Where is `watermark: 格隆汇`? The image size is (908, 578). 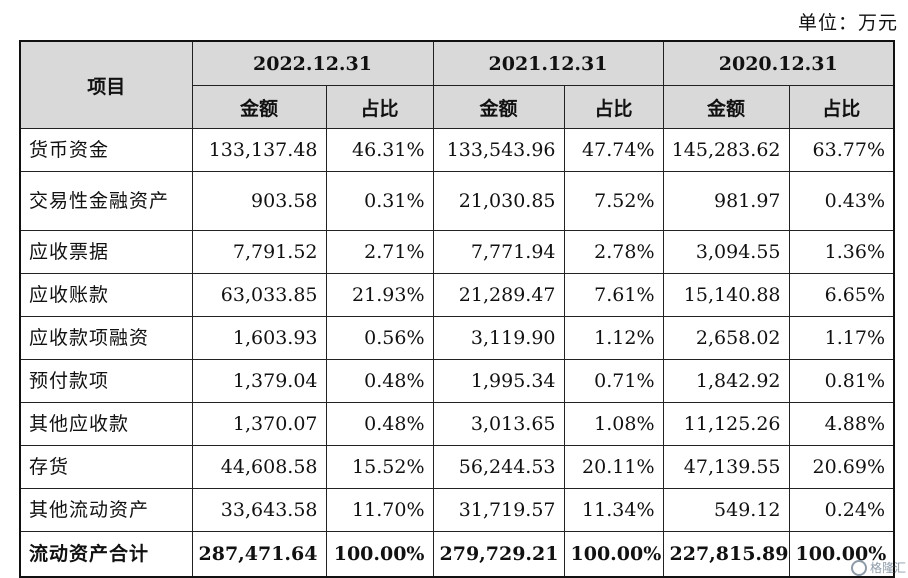
watermark: 格隆汇 is located at coordinates (878, 567).